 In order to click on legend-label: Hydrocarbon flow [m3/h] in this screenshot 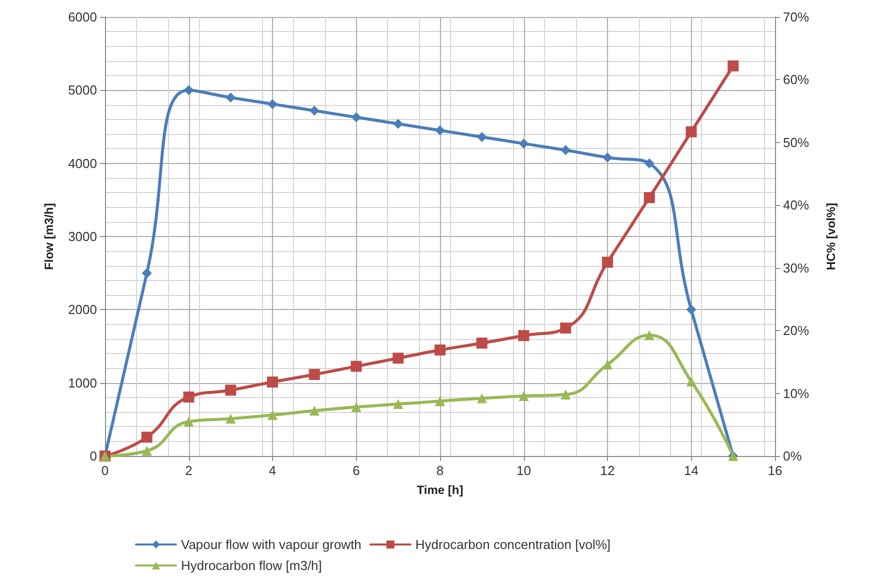, I will do `click(251, 565)`.